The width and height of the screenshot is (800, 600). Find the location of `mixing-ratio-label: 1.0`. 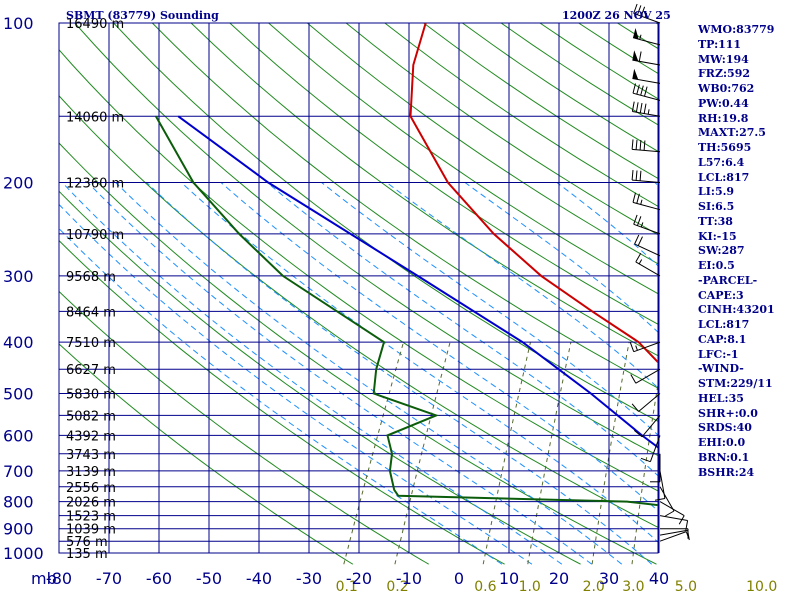

mixing-ratio-label: 1.0 is located at coordinates (530, 587).